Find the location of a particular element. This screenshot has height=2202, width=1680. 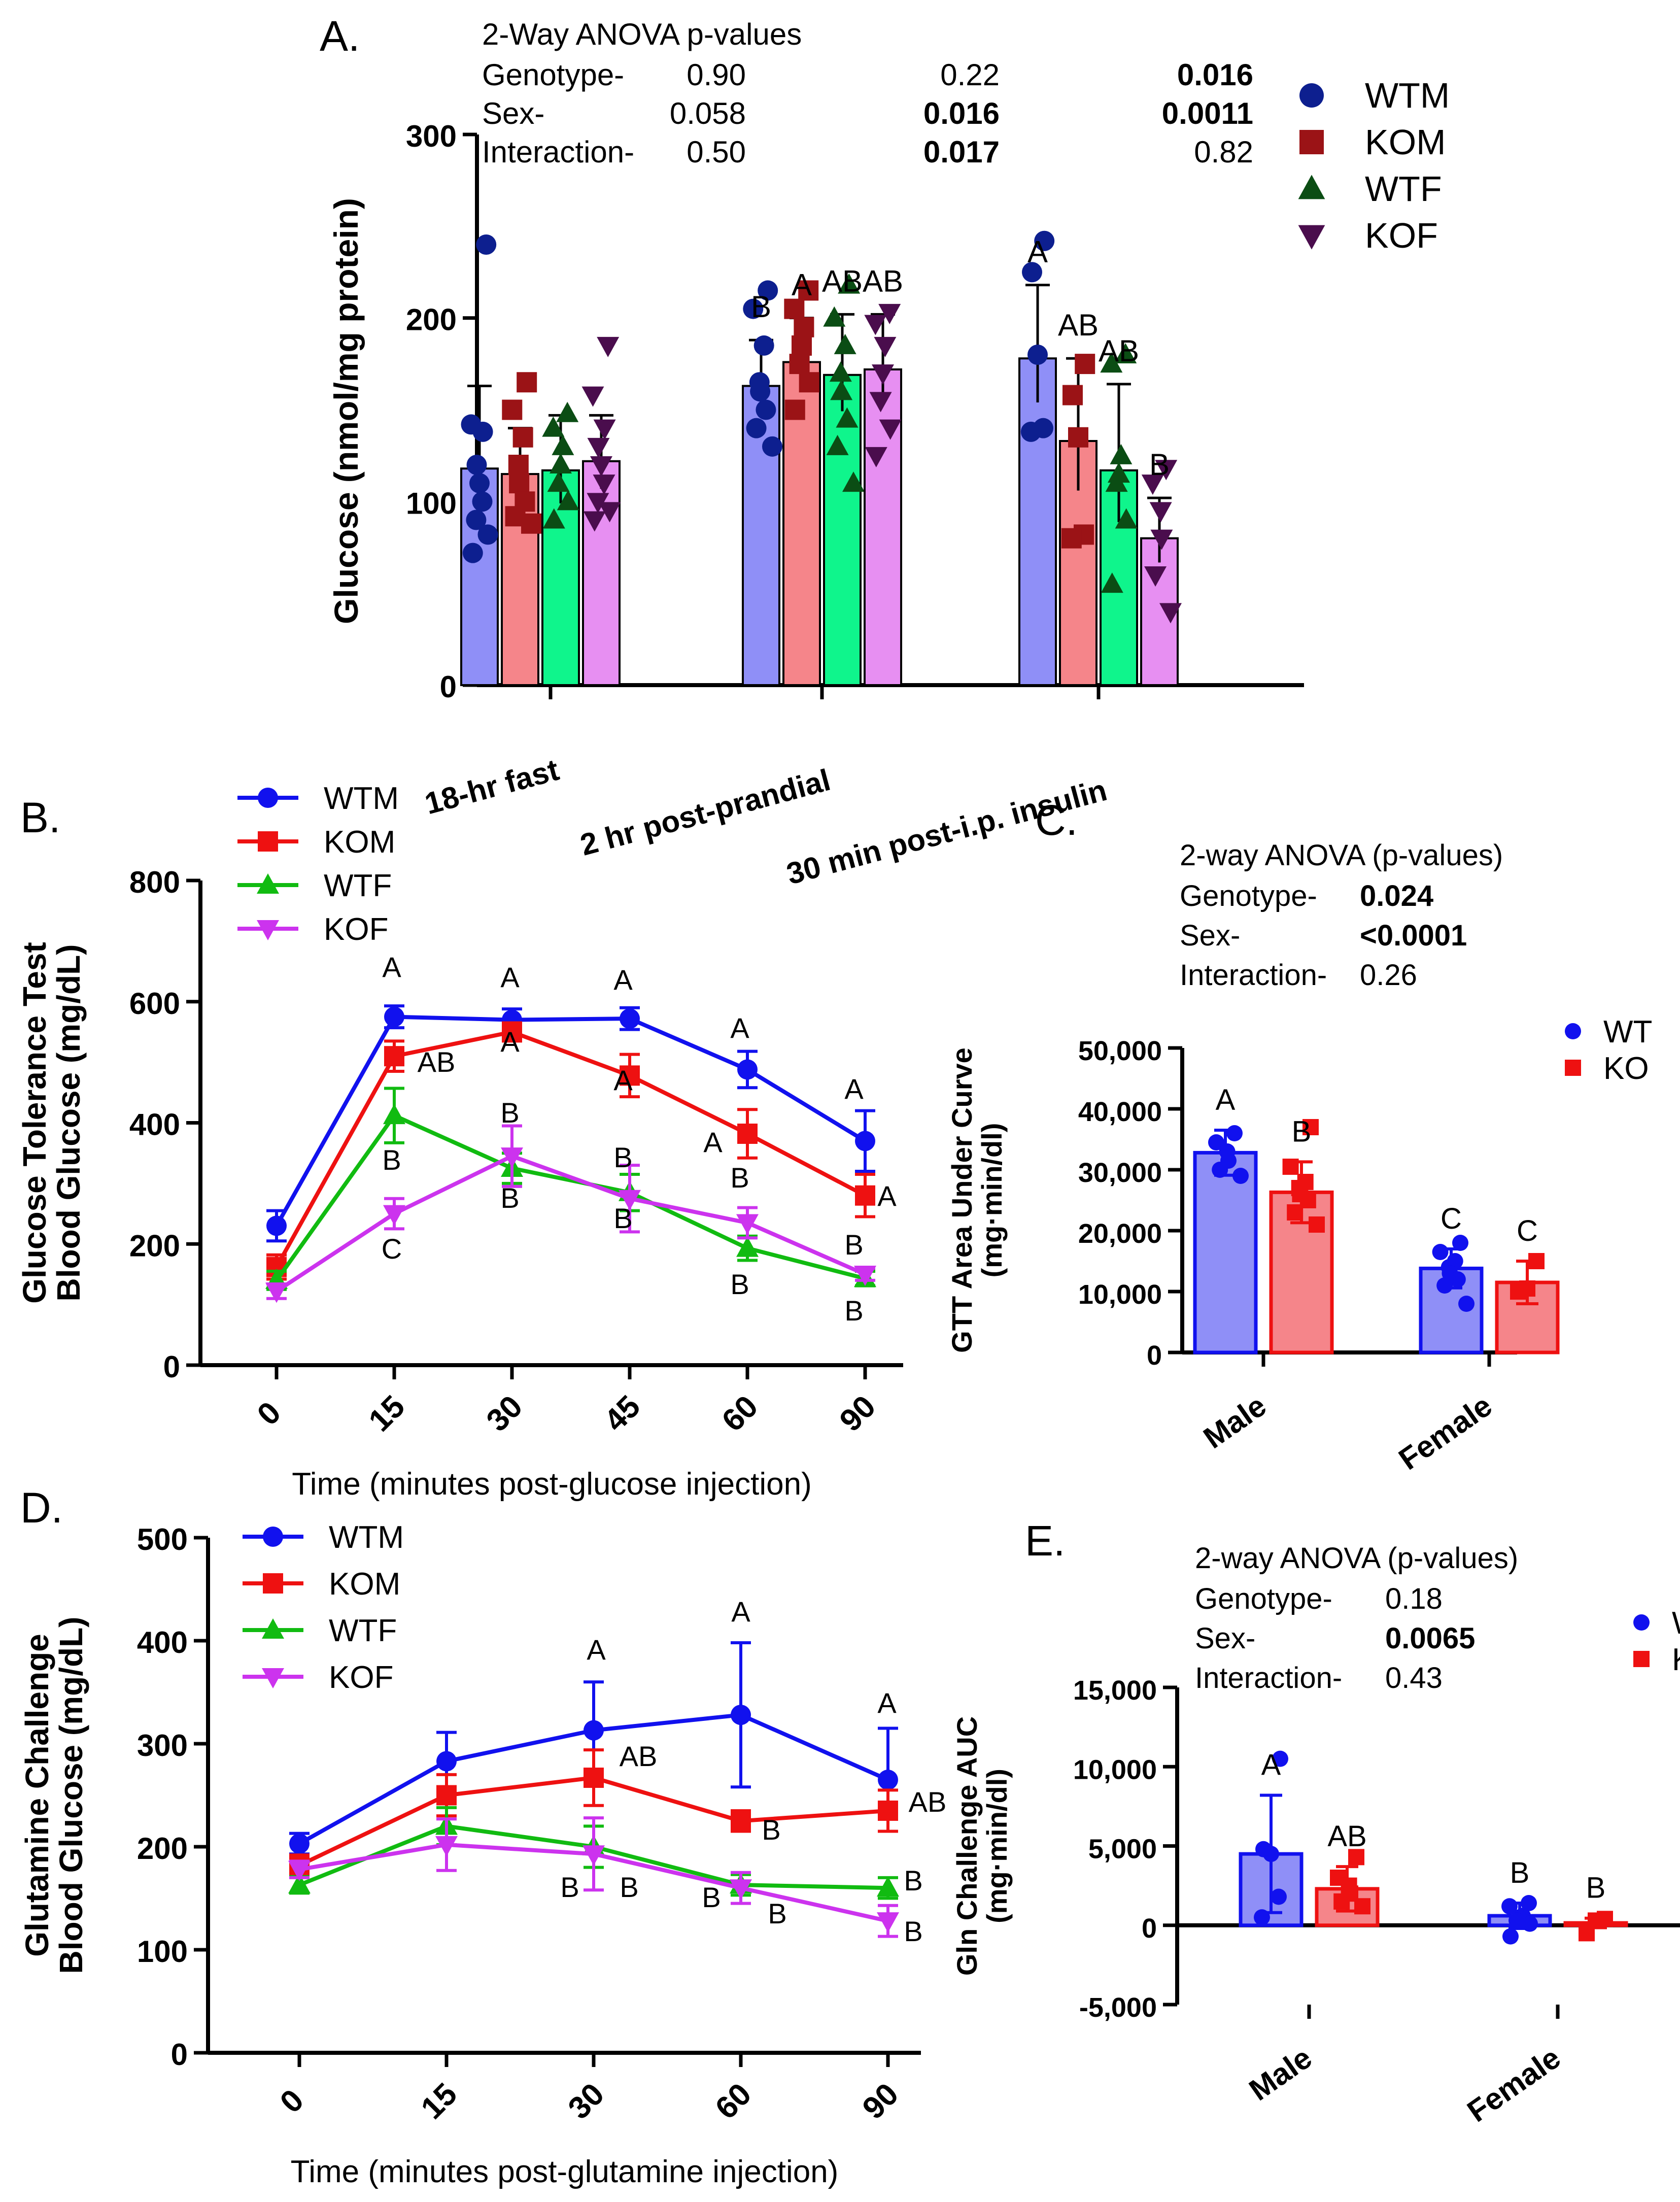

a-anova-row-label: Genotype- is located at coordinates (553, 75).